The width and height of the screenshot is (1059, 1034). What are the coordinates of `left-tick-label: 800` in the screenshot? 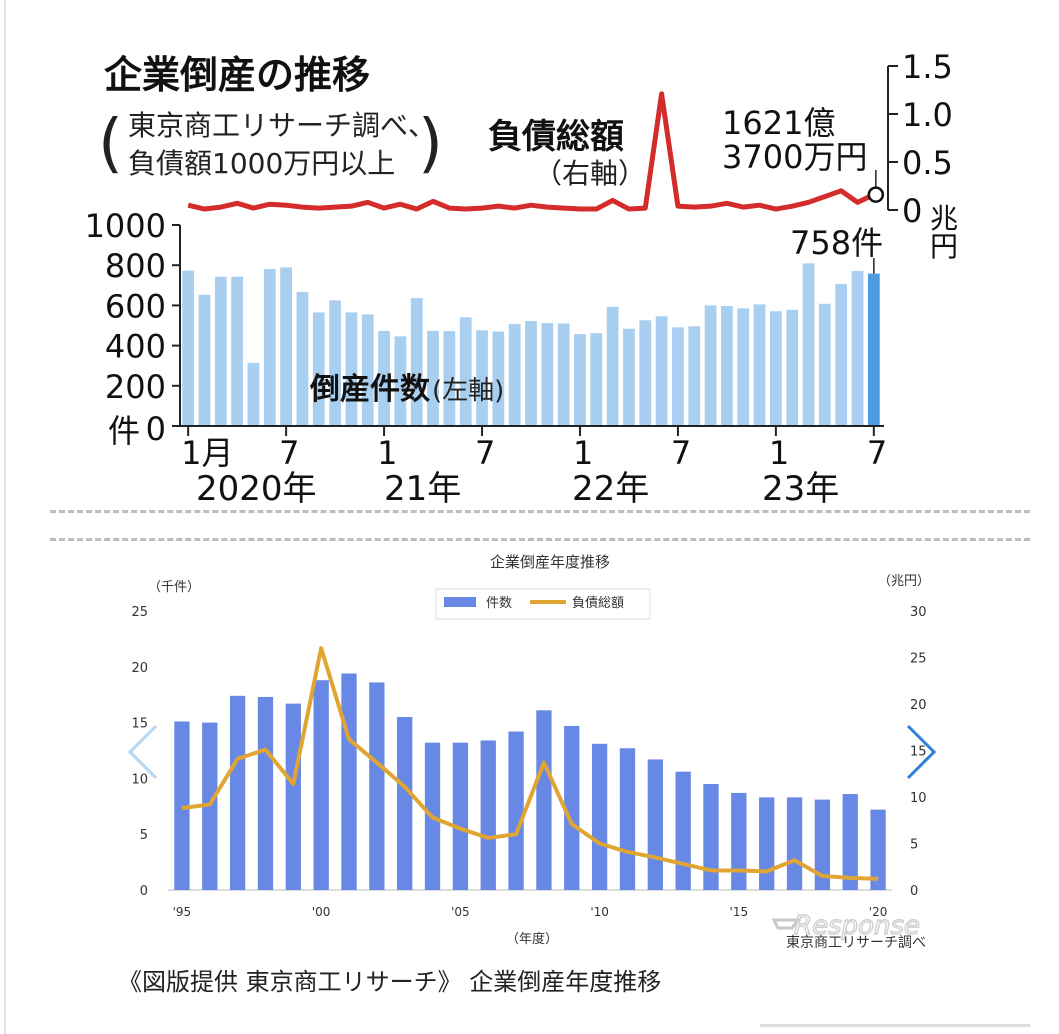 It's located at (135, 266).